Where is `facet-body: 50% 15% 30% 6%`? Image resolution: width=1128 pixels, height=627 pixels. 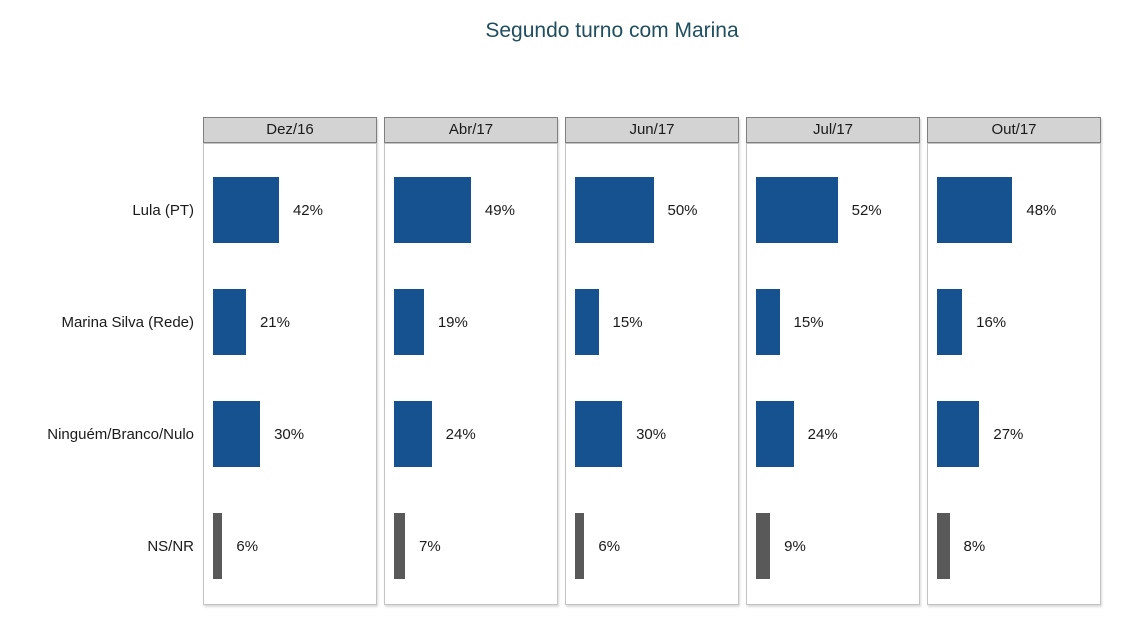
facet-body: 50% 15% 30% 6% is located at coordinates (652, 374).